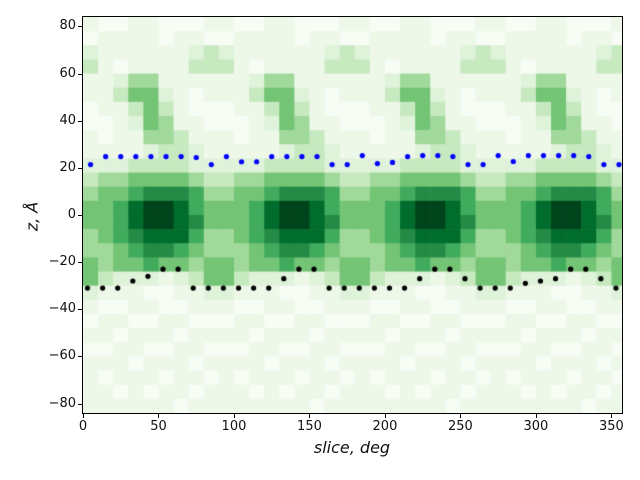  Describe the element at coordinates (352, 447) in the screenshot. I see `x-axis-label: slice, deg` at that location.